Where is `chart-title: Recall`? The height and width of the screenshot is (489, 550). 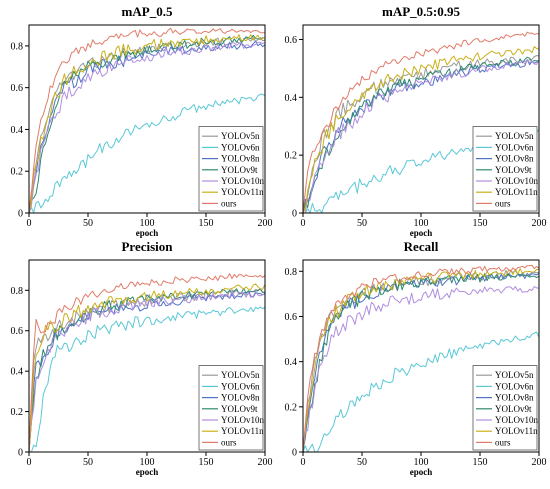
chart-title: Recall is located at coordinates (421, 246).